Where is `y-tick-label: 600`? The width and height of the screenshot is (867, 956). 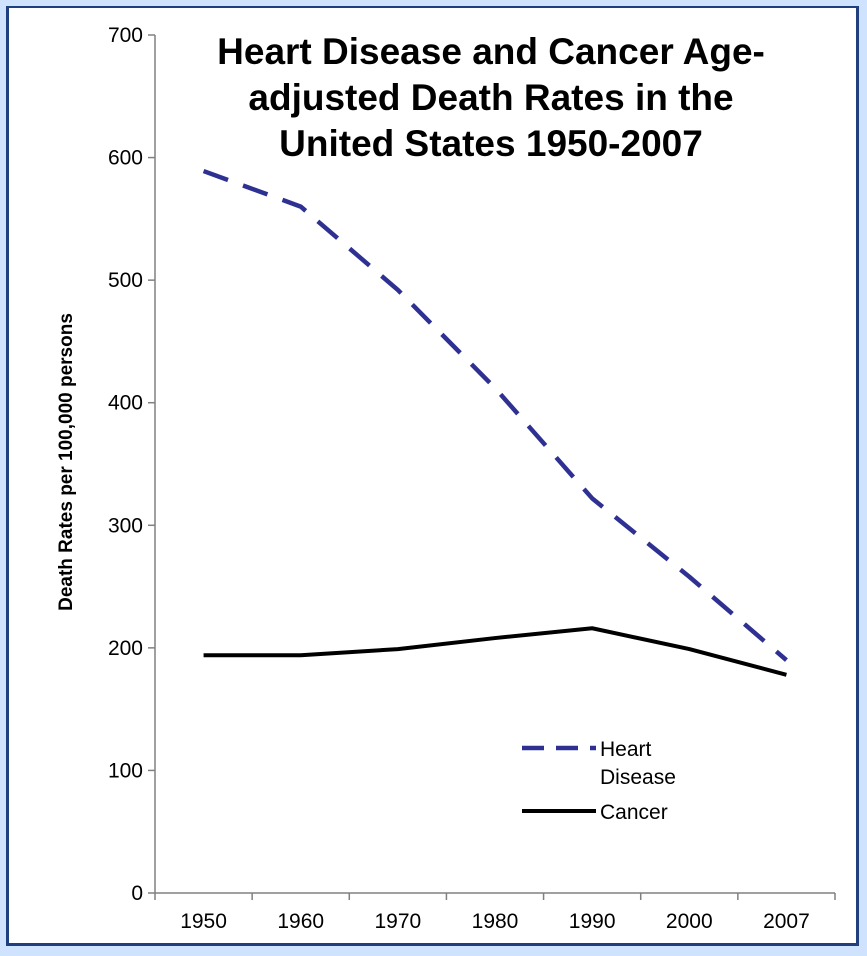
y-tick-label: 600 is located at coordinates (125, 158).